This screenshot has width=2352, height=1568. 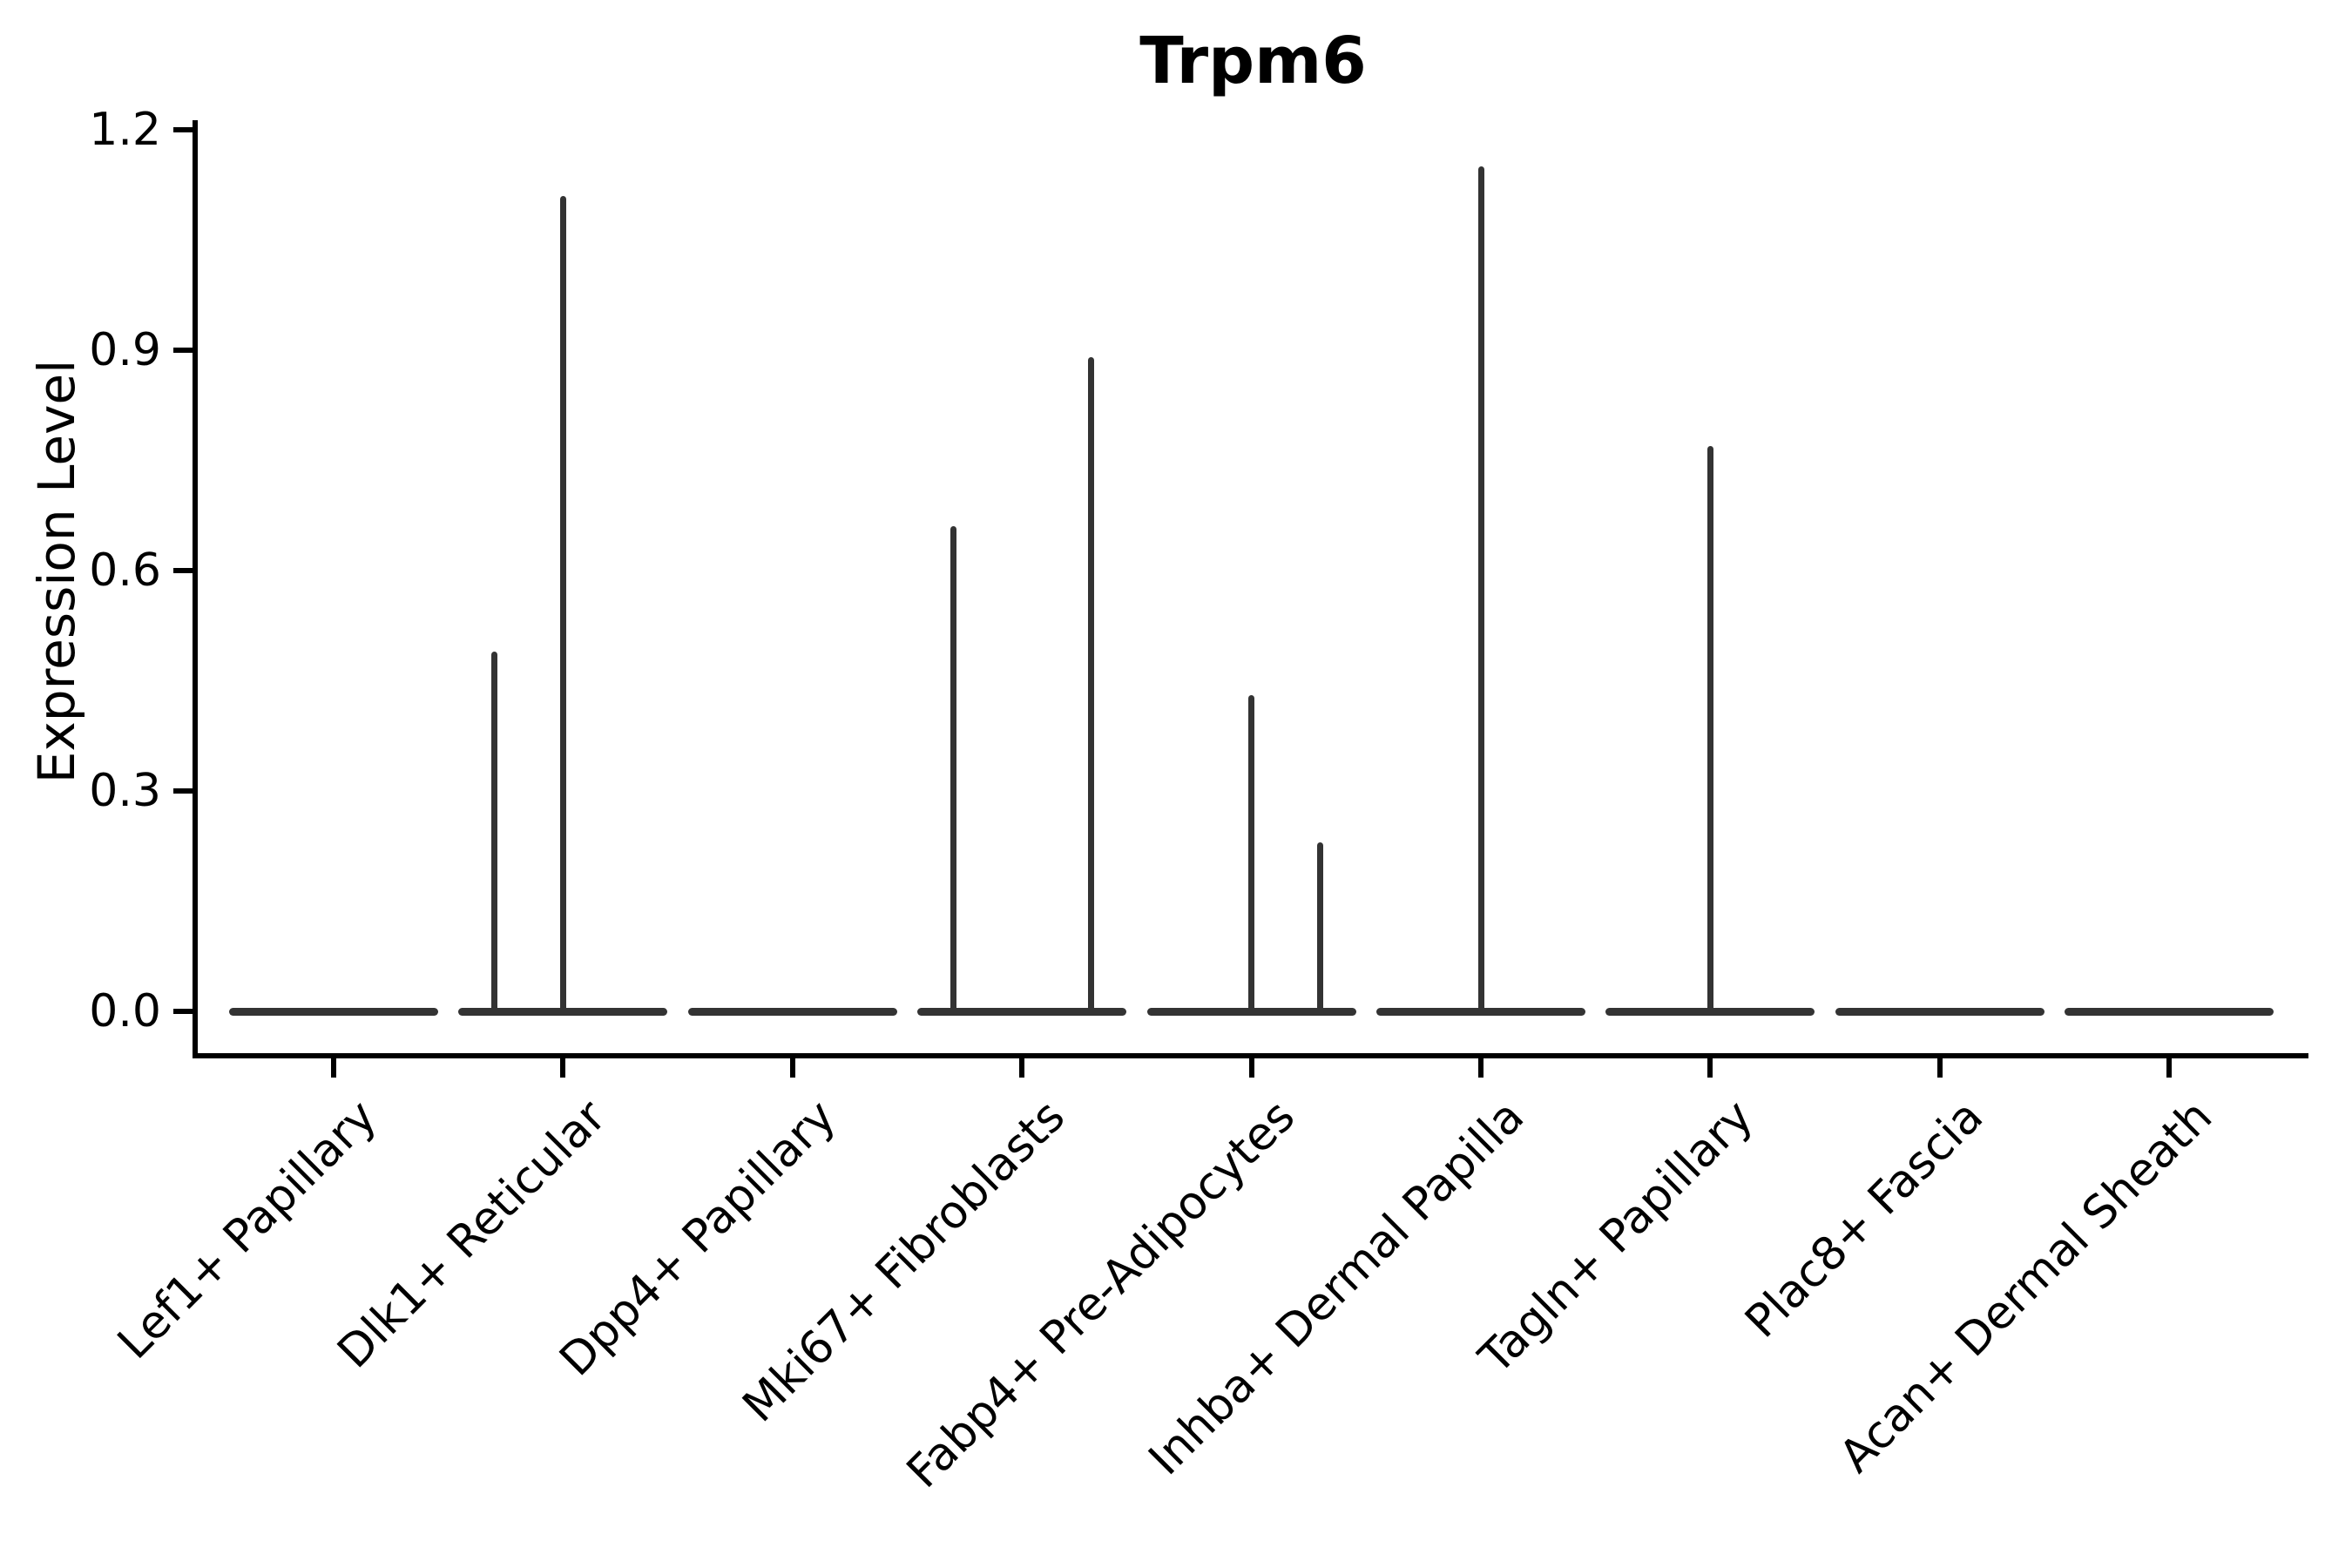 I want to click on y-tick-label: 0.6, so click(x=125, y=571).